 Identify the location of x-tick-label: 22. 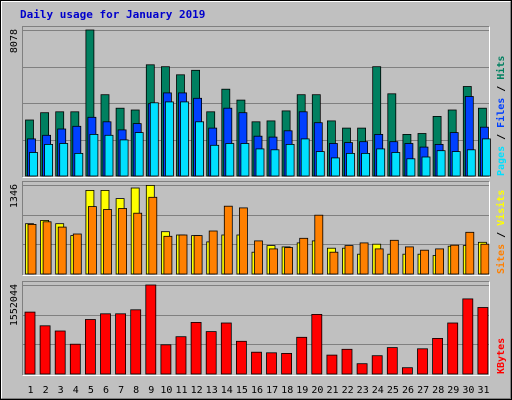
(348, 390).